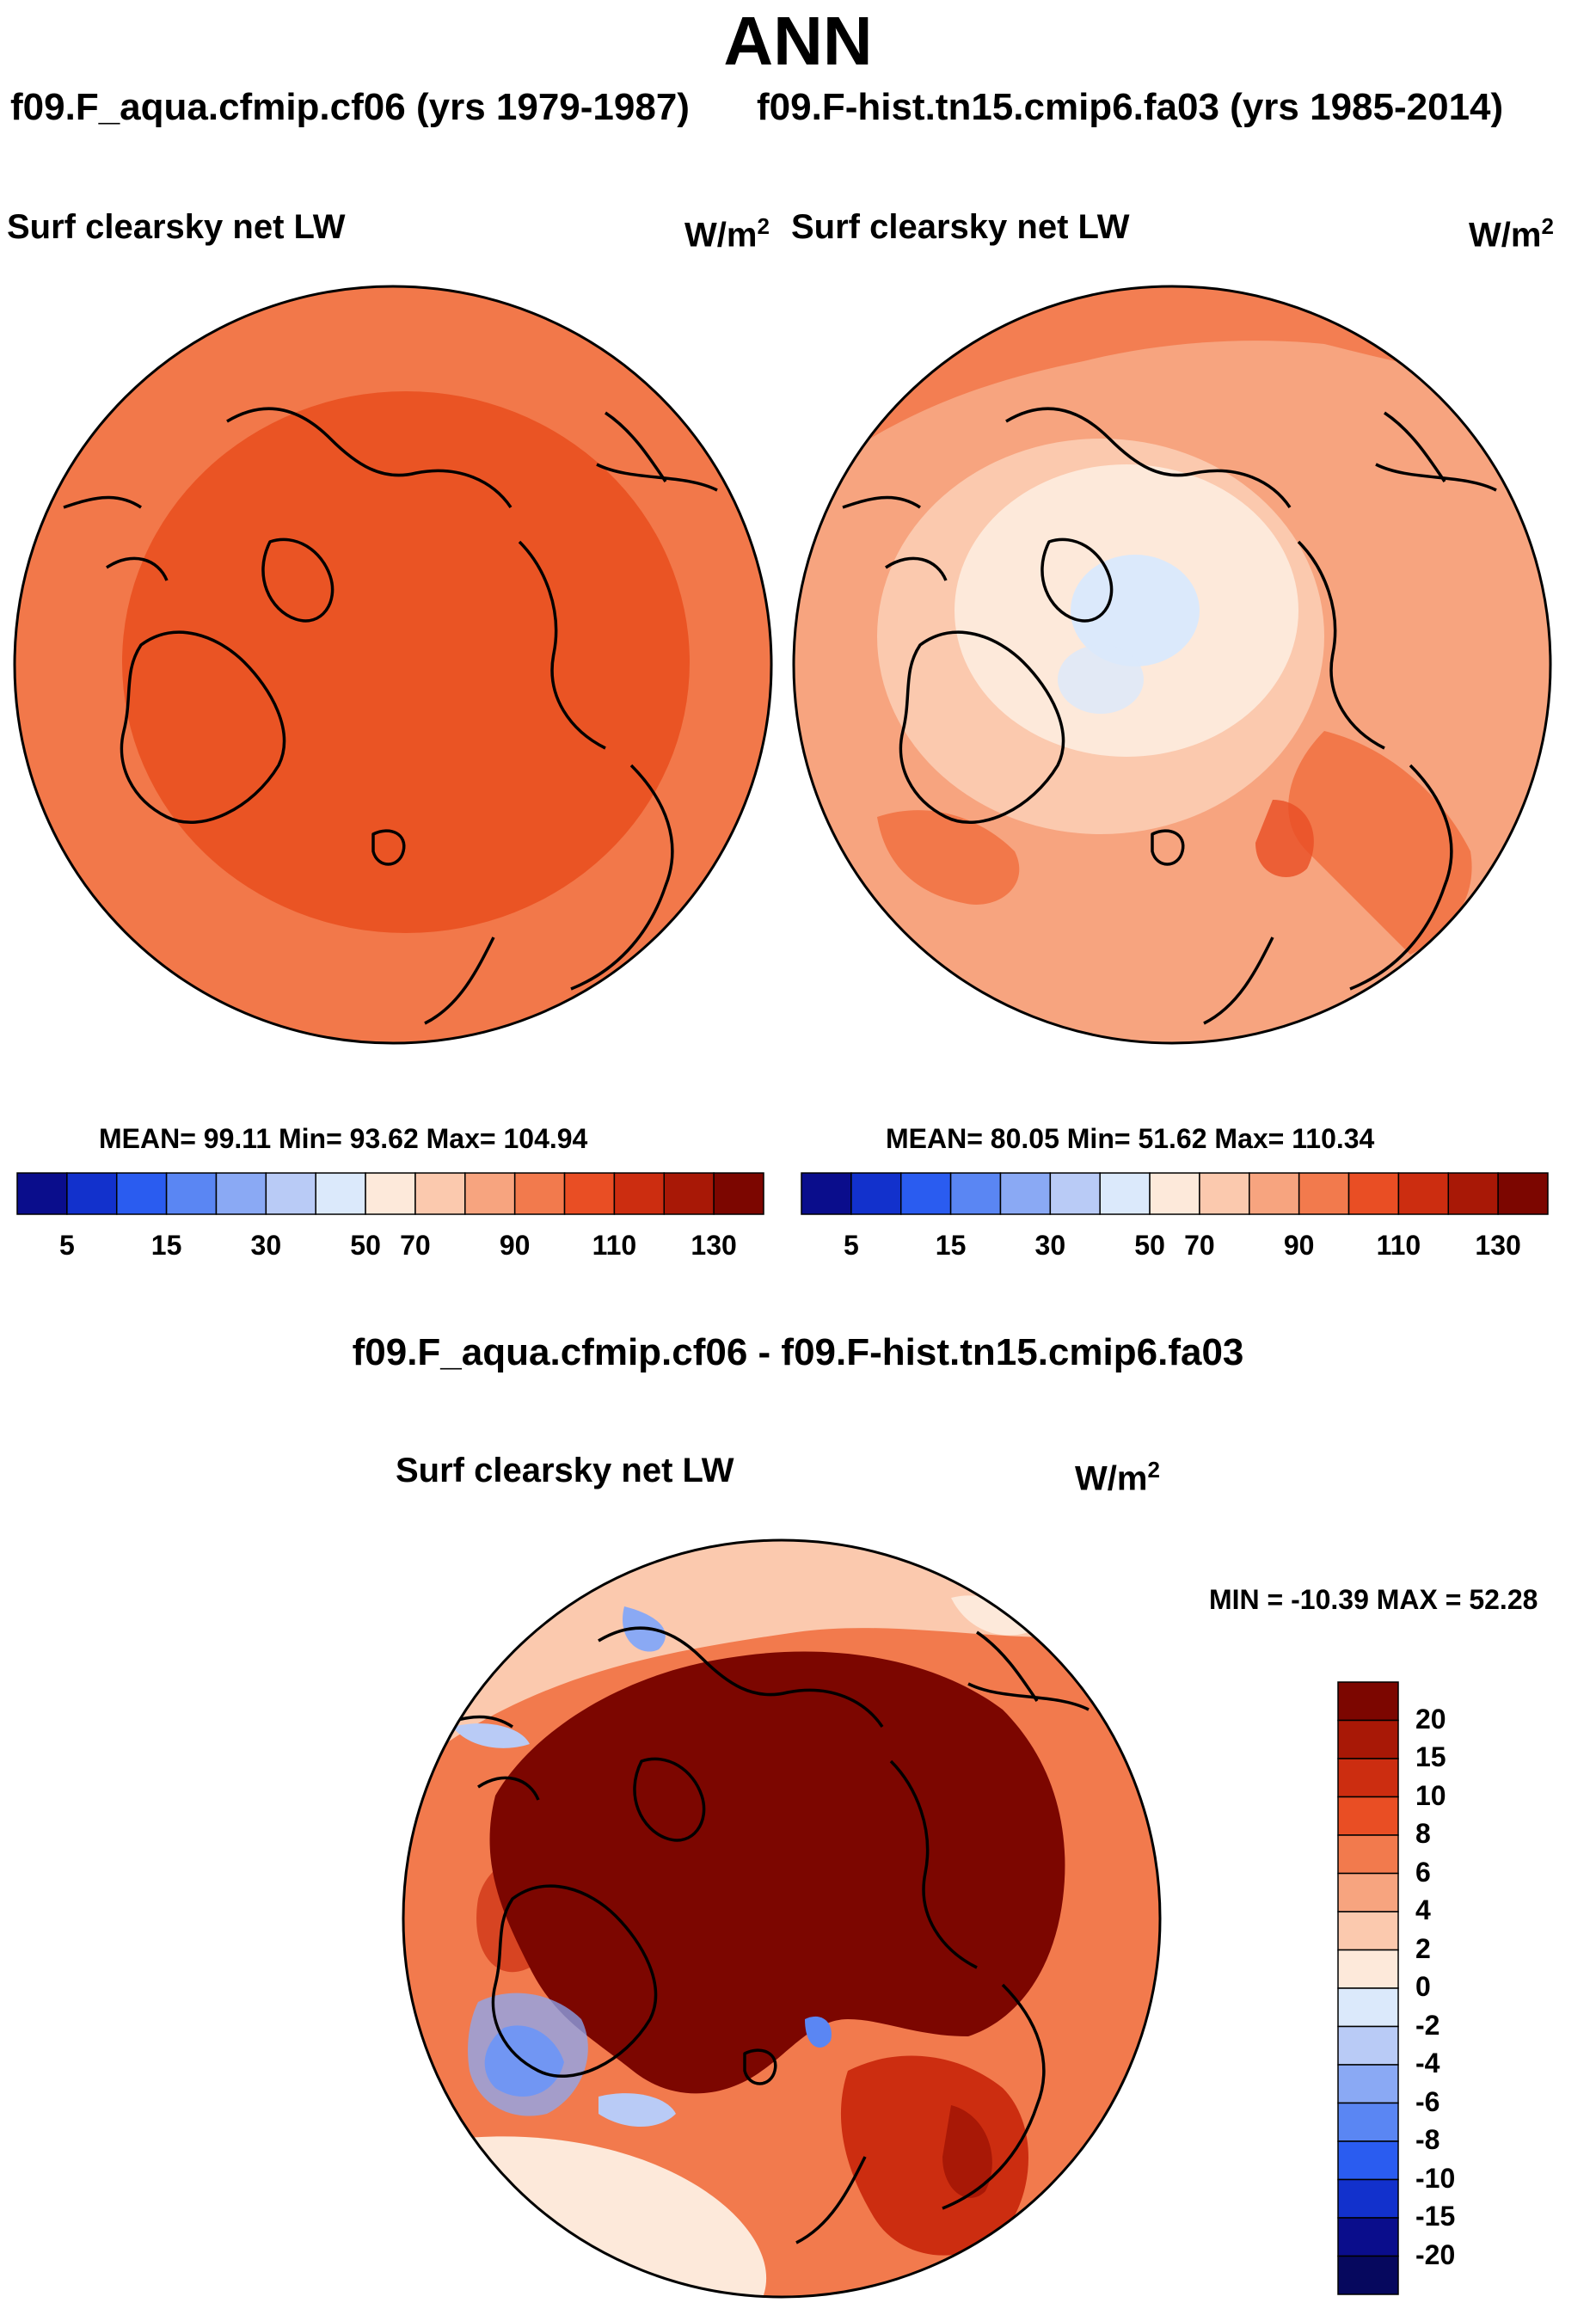 Image resolution: width=1596 pixels, height=2315 pixels. I want to click on diff-colorbar-tick-label: 4, so click(1423, 1909).